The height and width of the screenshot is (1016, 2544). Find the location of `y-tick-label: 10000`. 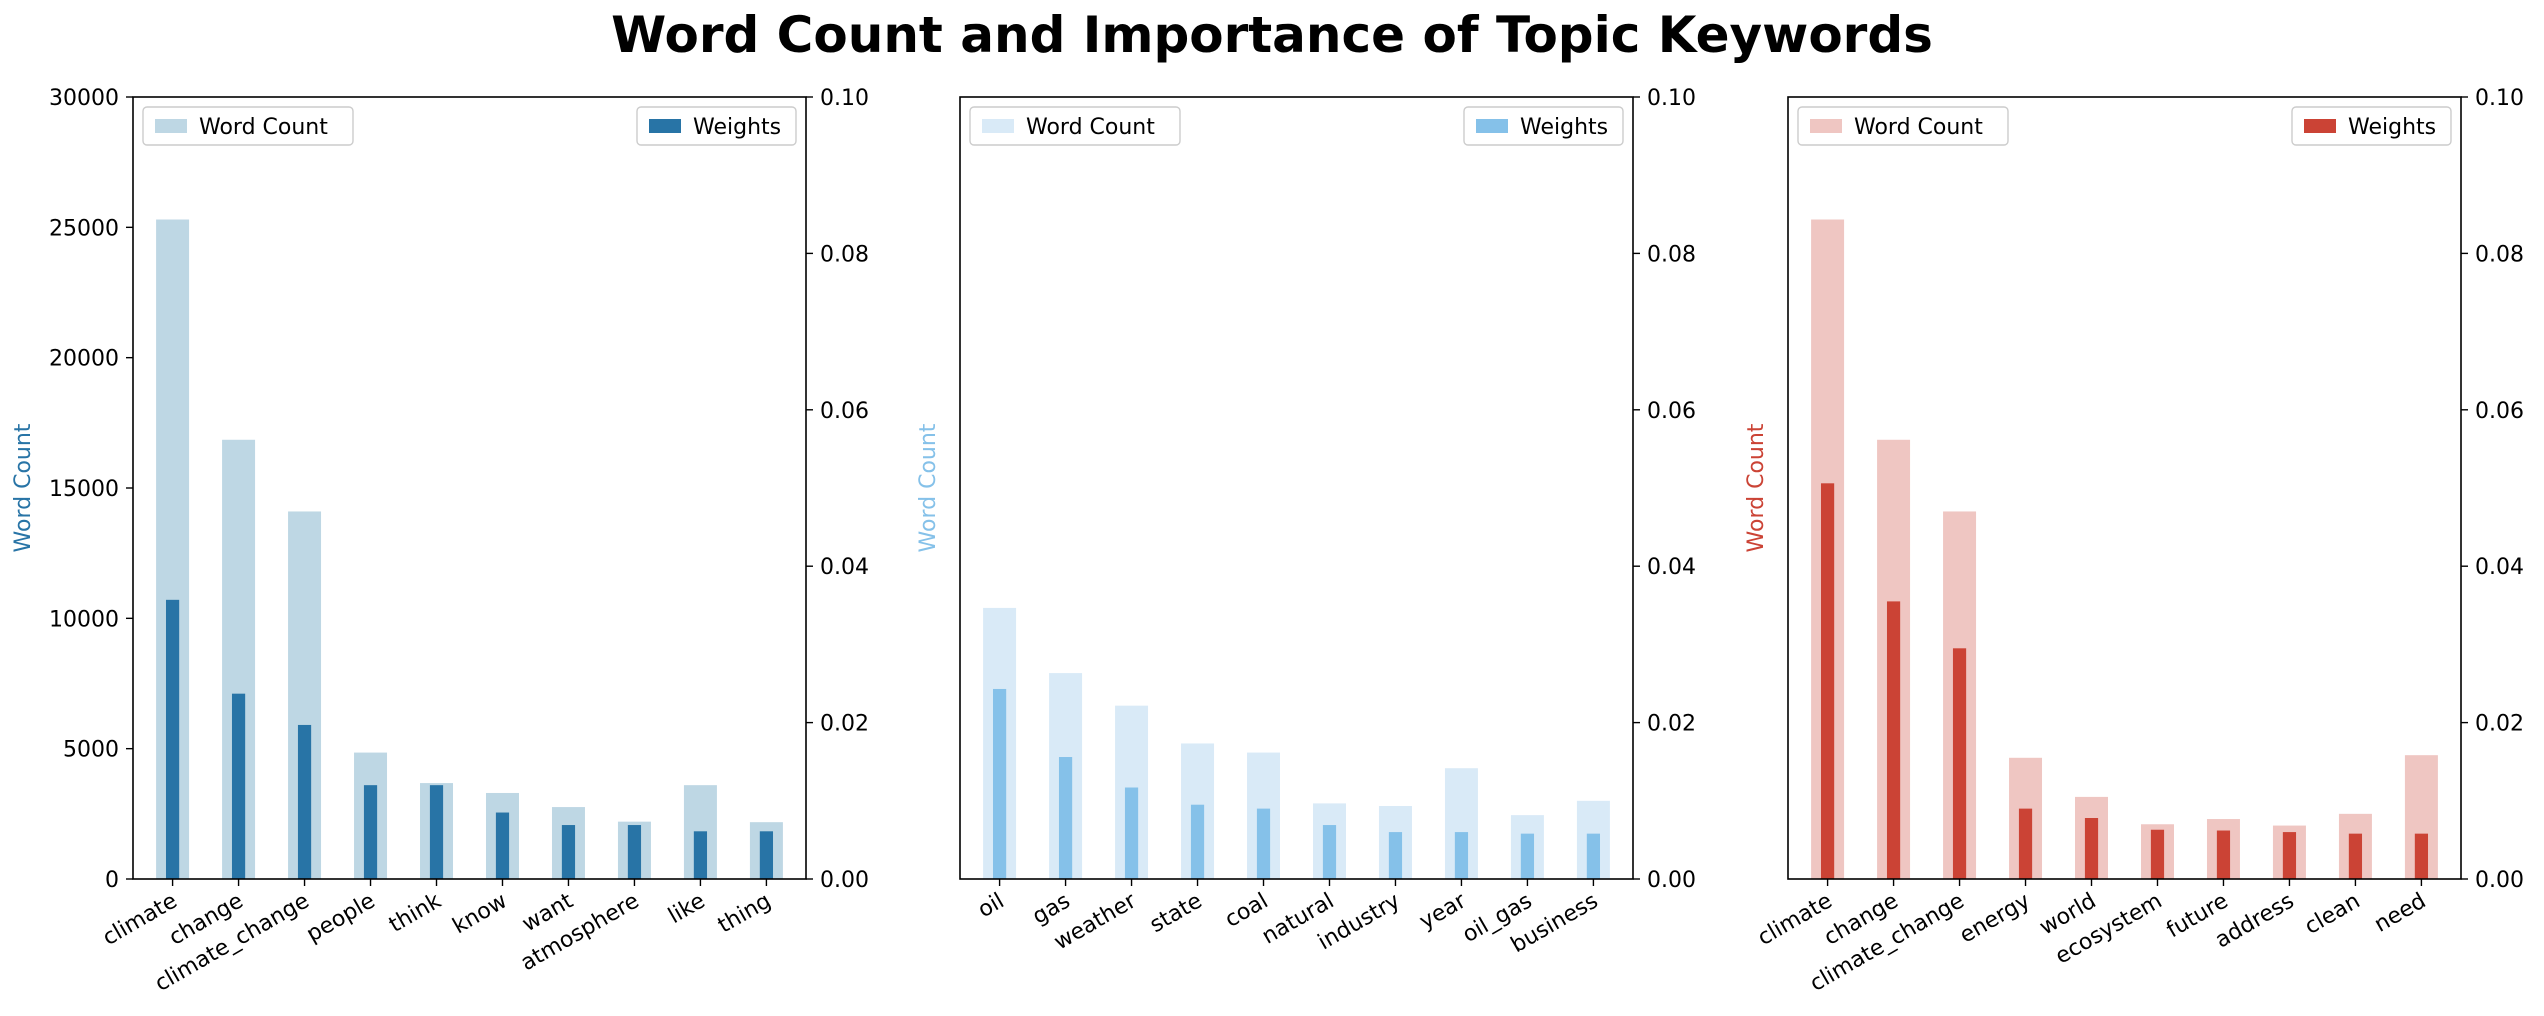

y-tick-label: 10000 is located at coordinates (84, 619).